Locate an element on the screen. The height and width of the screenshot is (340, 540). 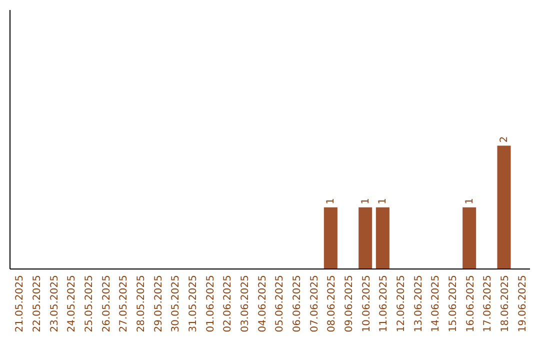
x-tick-label: 10.06.2025 is located at coordinates (366, 303).